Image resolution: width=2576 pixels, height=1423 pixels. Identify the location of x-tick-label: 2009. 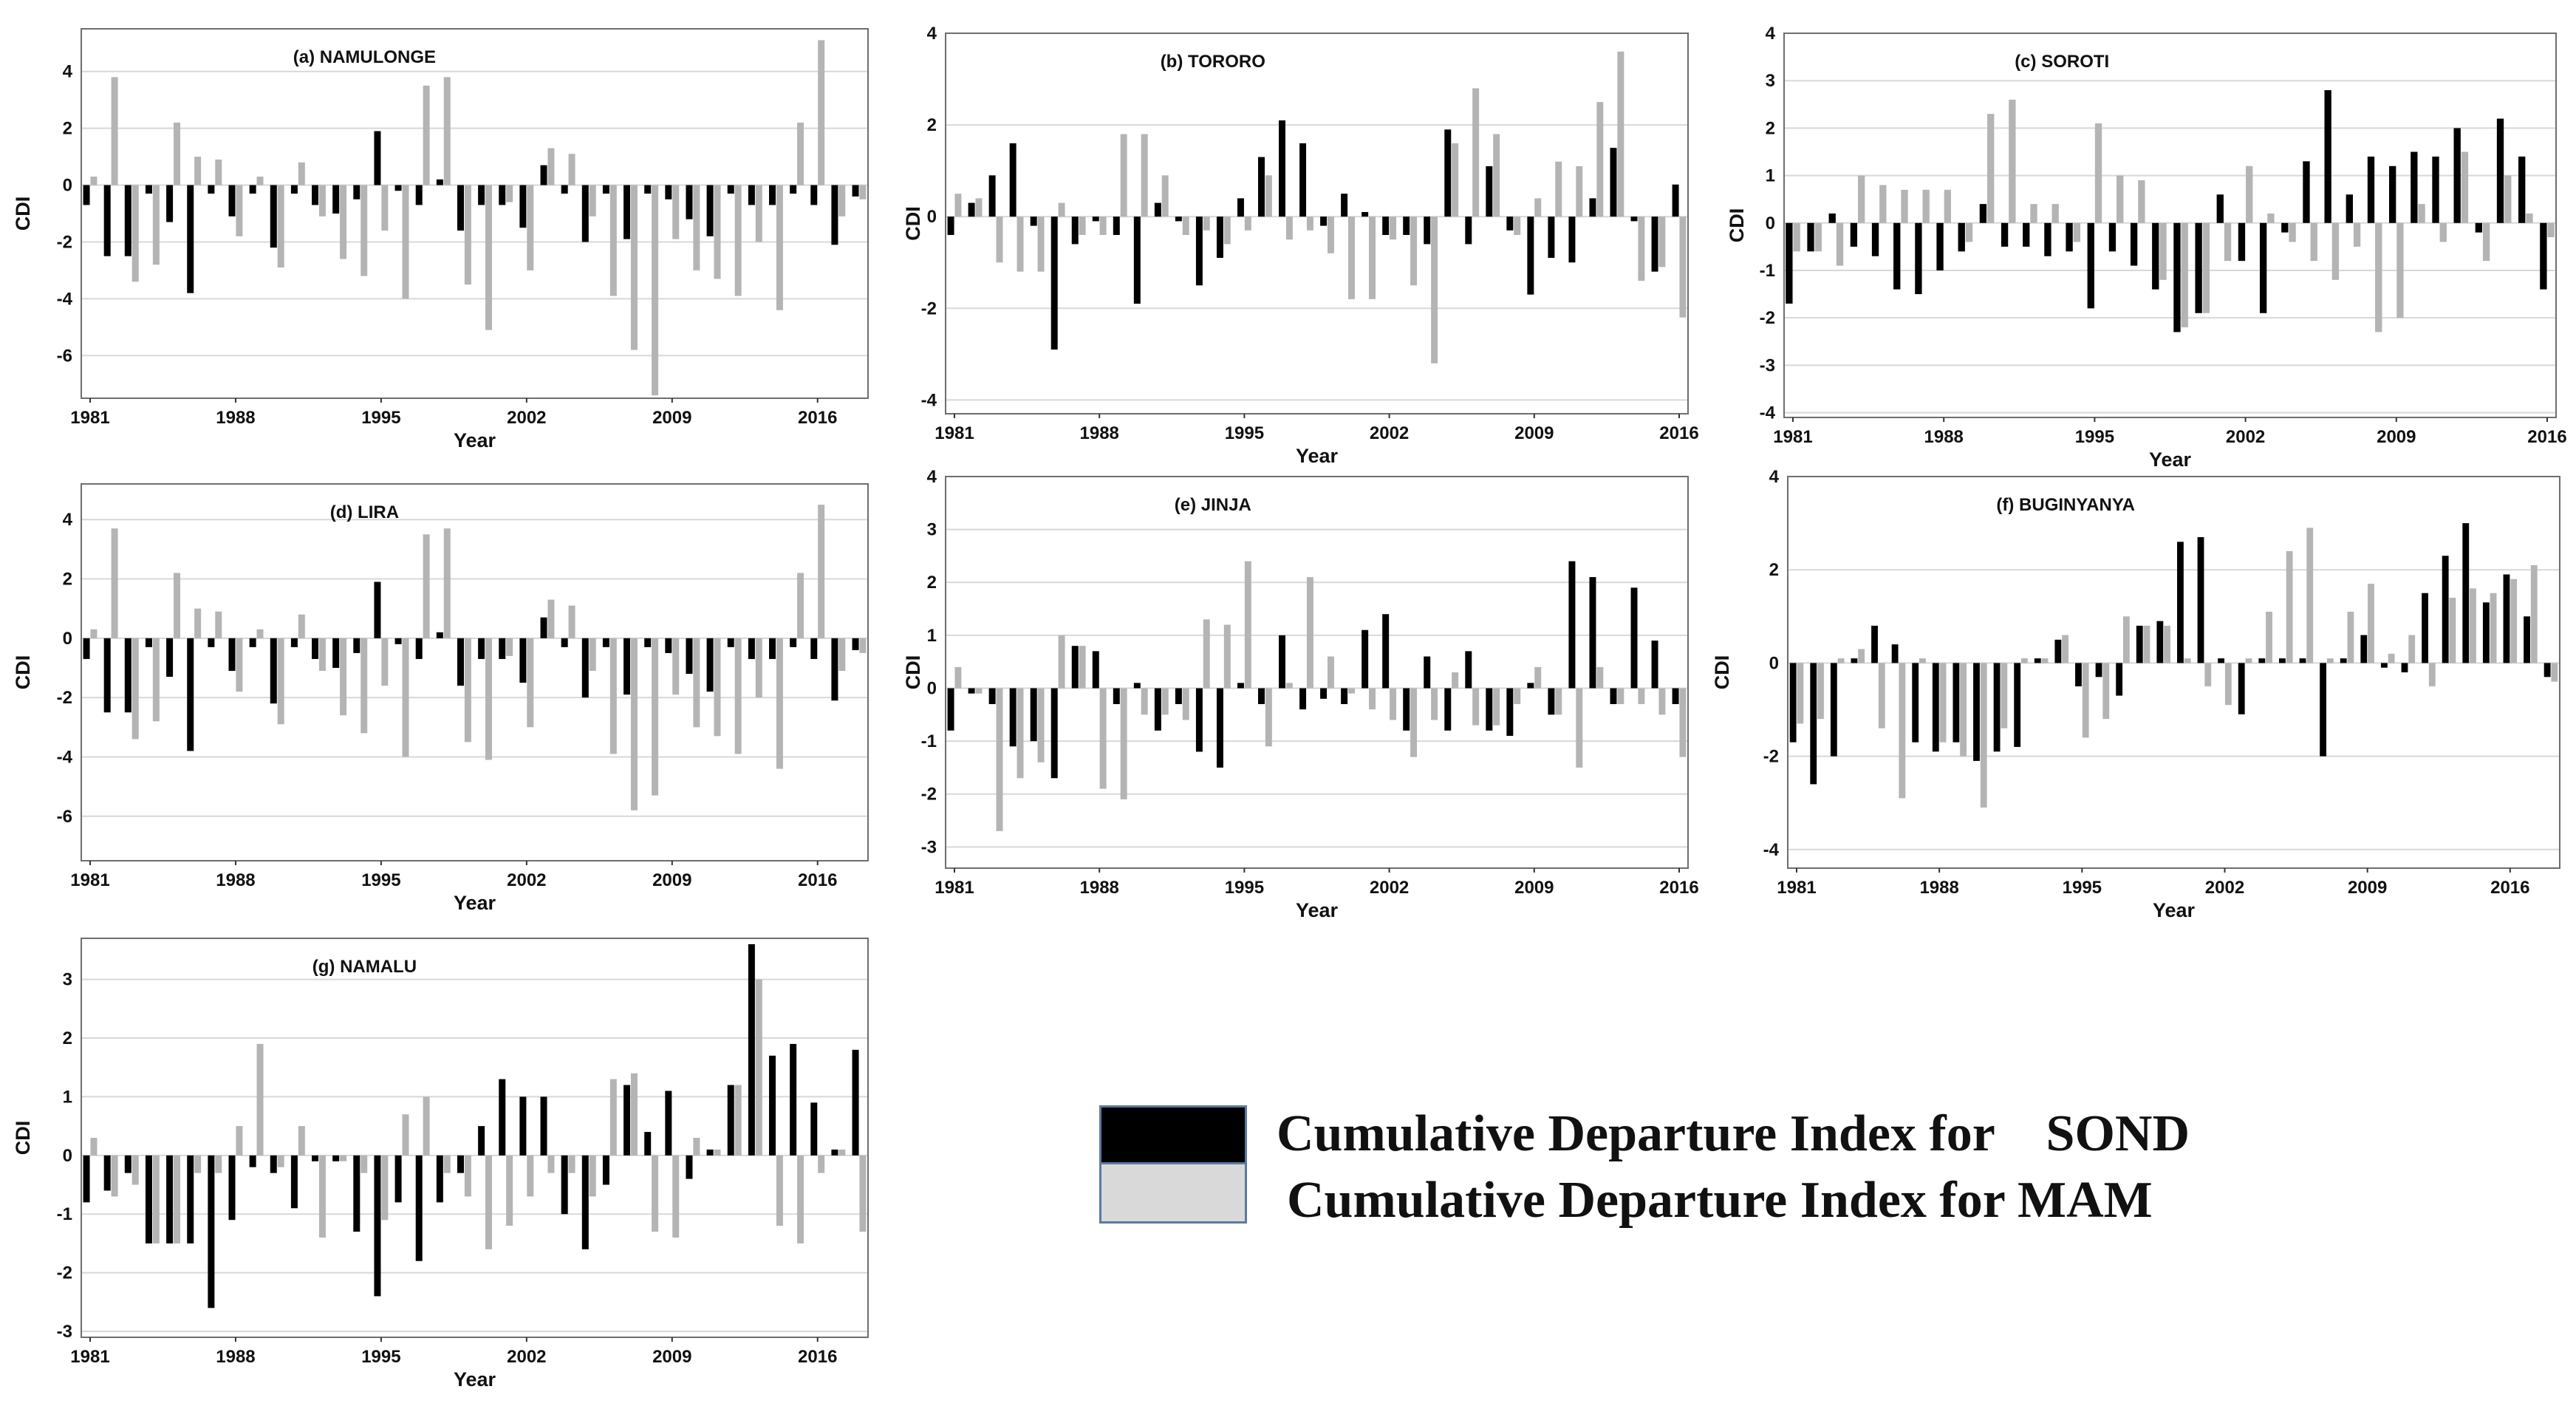
(2367, 888).